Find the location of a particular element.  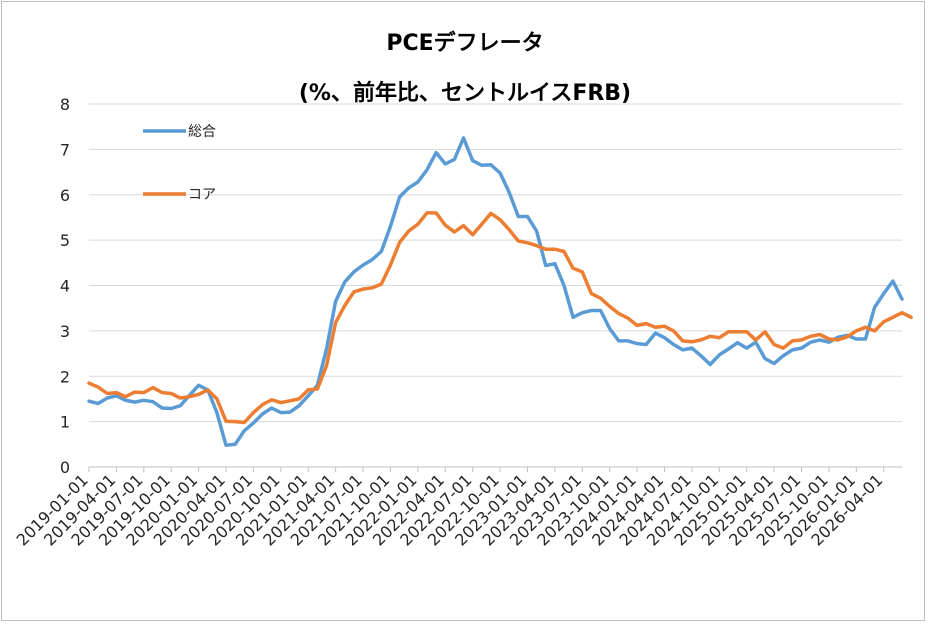

y-tick-label: 7 is located at coordinates (65, 149).